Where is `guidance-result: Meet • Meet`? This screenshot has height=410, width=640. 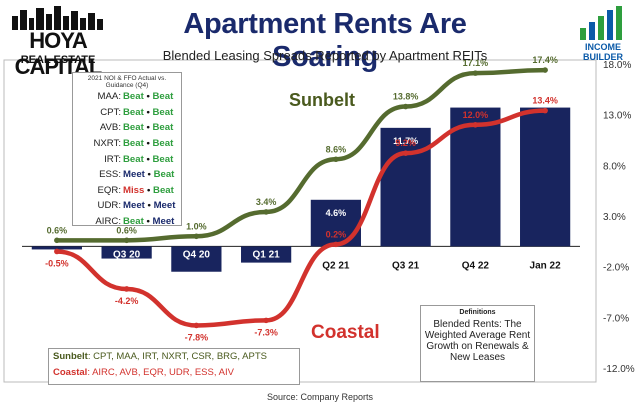 guidance-result: Meet • Meet is located at coordinates (148, 205).